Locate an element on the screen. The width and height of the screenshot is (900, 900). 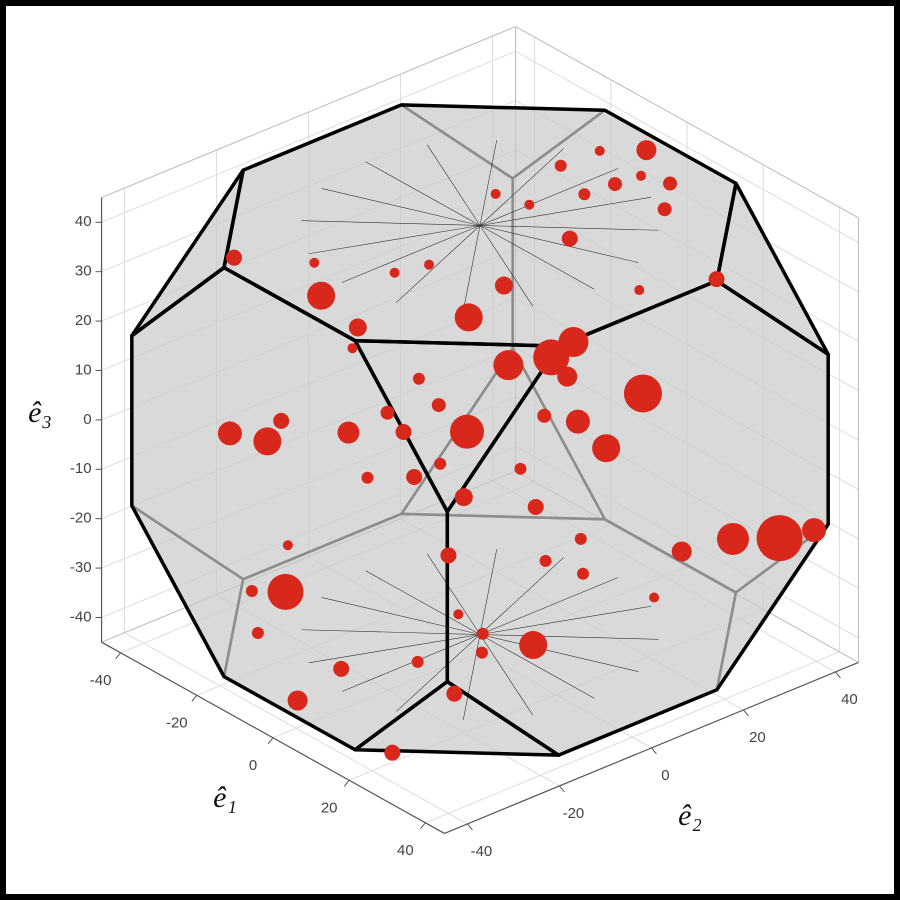
fz-face is located at coordinates (457, 718).